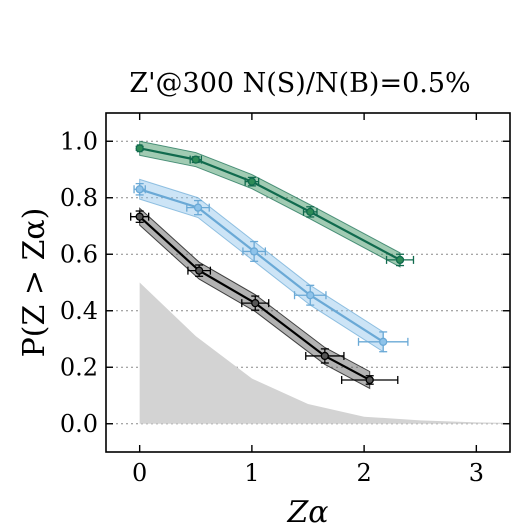 The image size is (532, 532). What do you see at coordinates (79, 141) in the screenshot?
I see `y-tick-label: 1.0` at bounding box center [79, 141].